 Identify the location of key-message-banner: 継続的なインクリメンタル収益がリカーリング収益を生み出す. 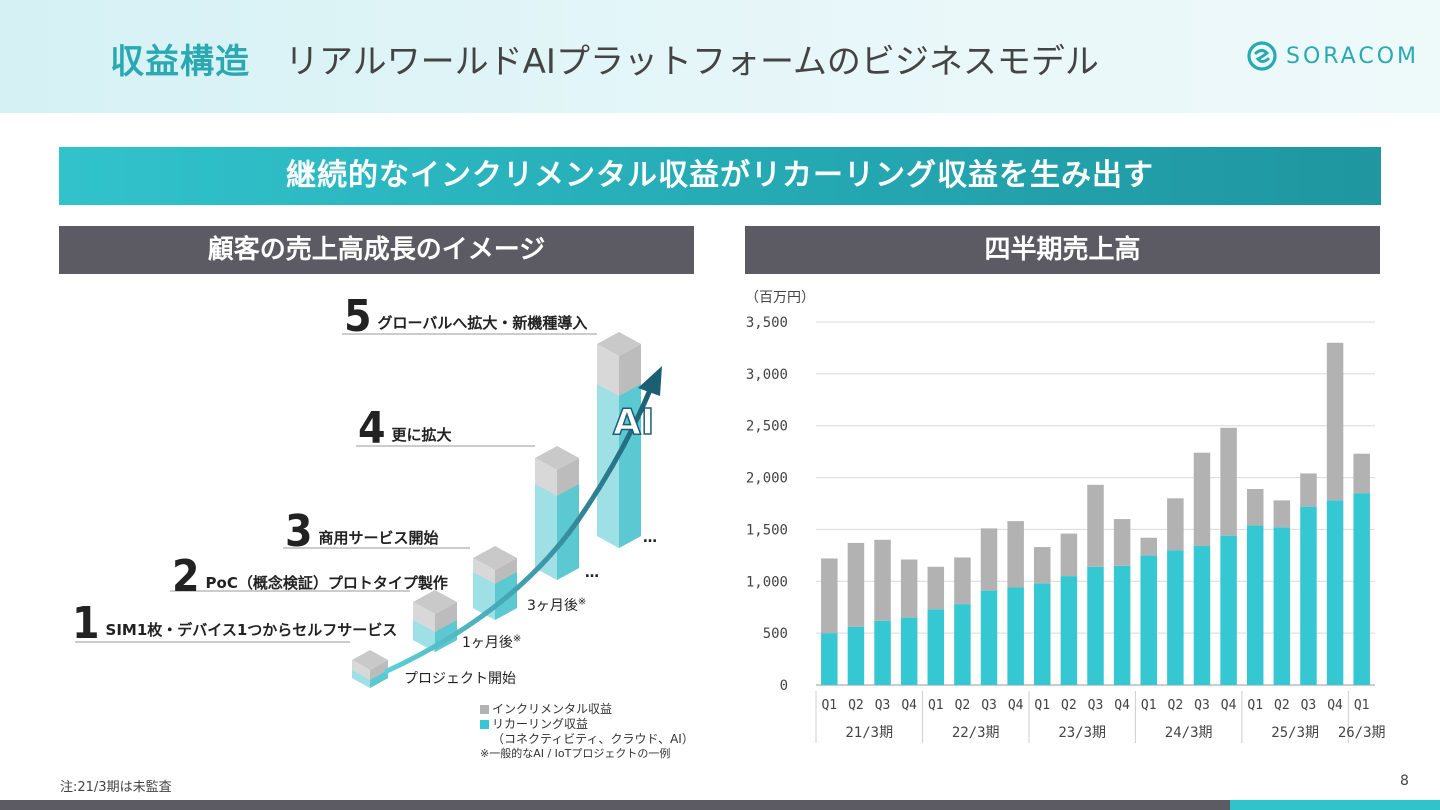
(720, 176).